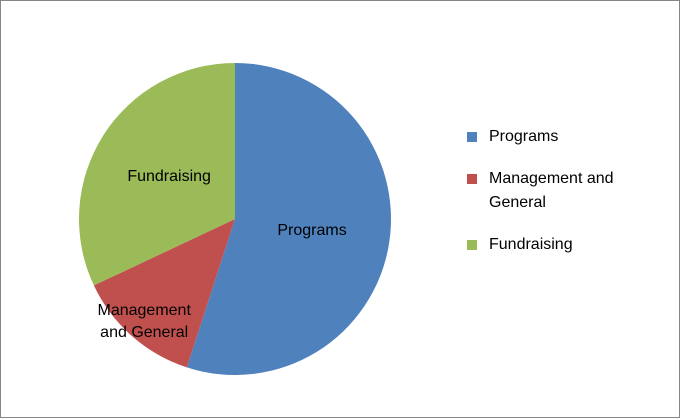  Describe the element at coordinates (567, 137) in the screenshot. I see `legend-item: Programs` at that location.